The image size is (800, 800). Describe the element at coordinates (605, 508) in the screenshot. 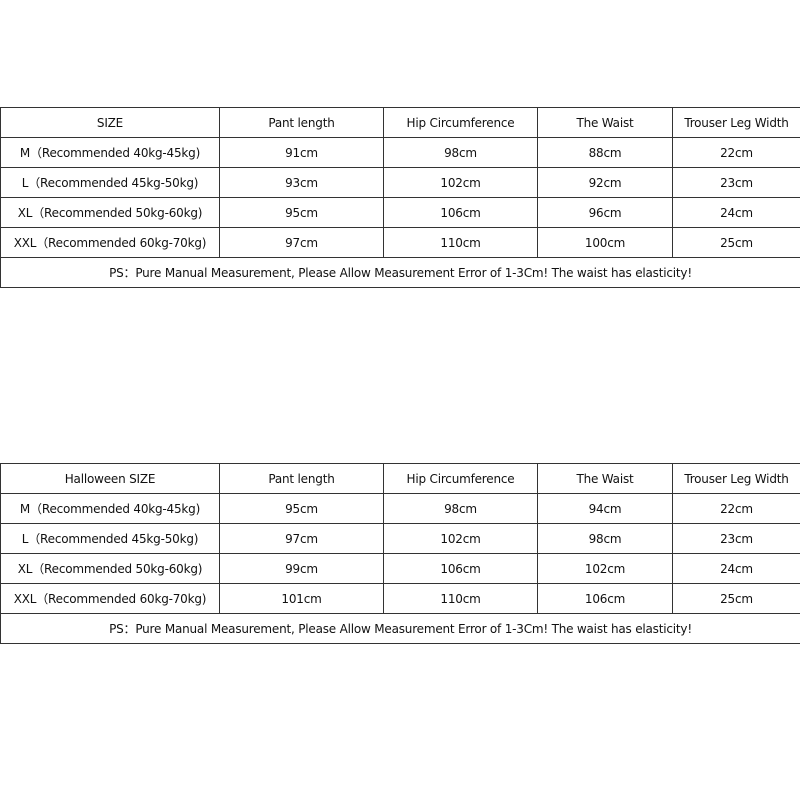

I see `measurement-cell: 94cm` at that location.